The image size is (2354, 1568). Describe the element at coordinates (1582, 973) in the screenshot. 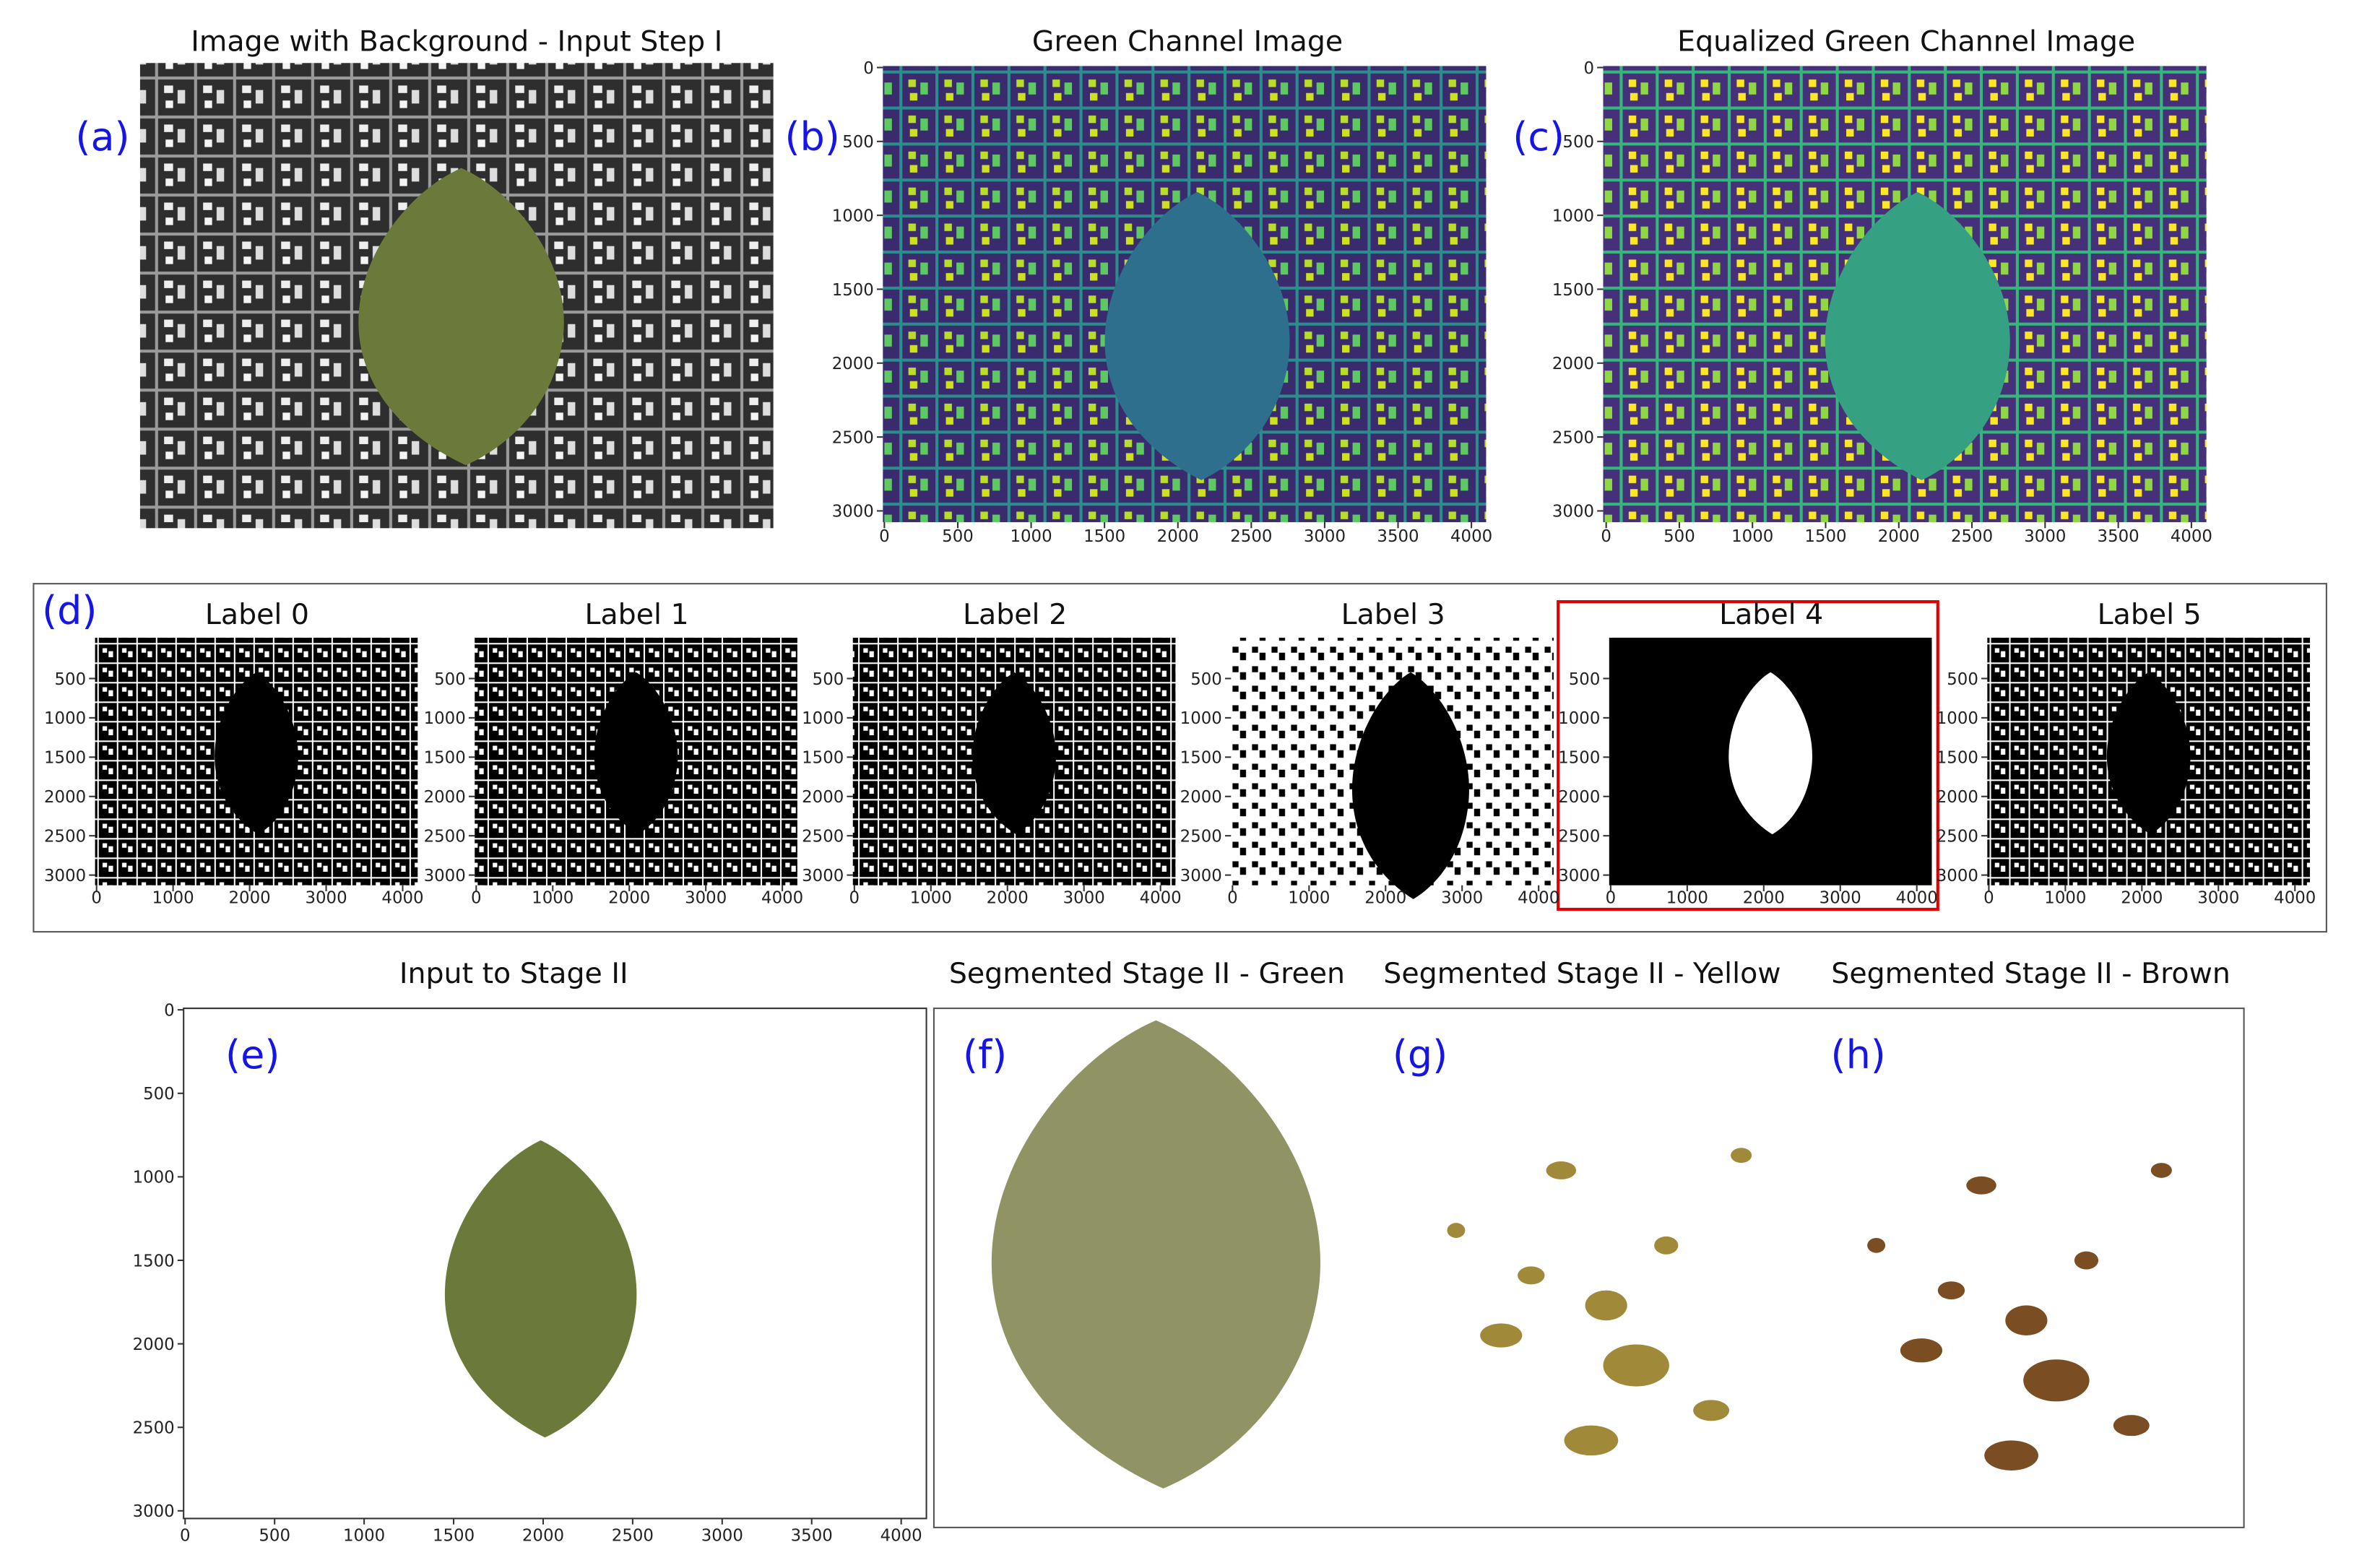

I see `panel-title: Segmented Stage II - Yellow` at that location.